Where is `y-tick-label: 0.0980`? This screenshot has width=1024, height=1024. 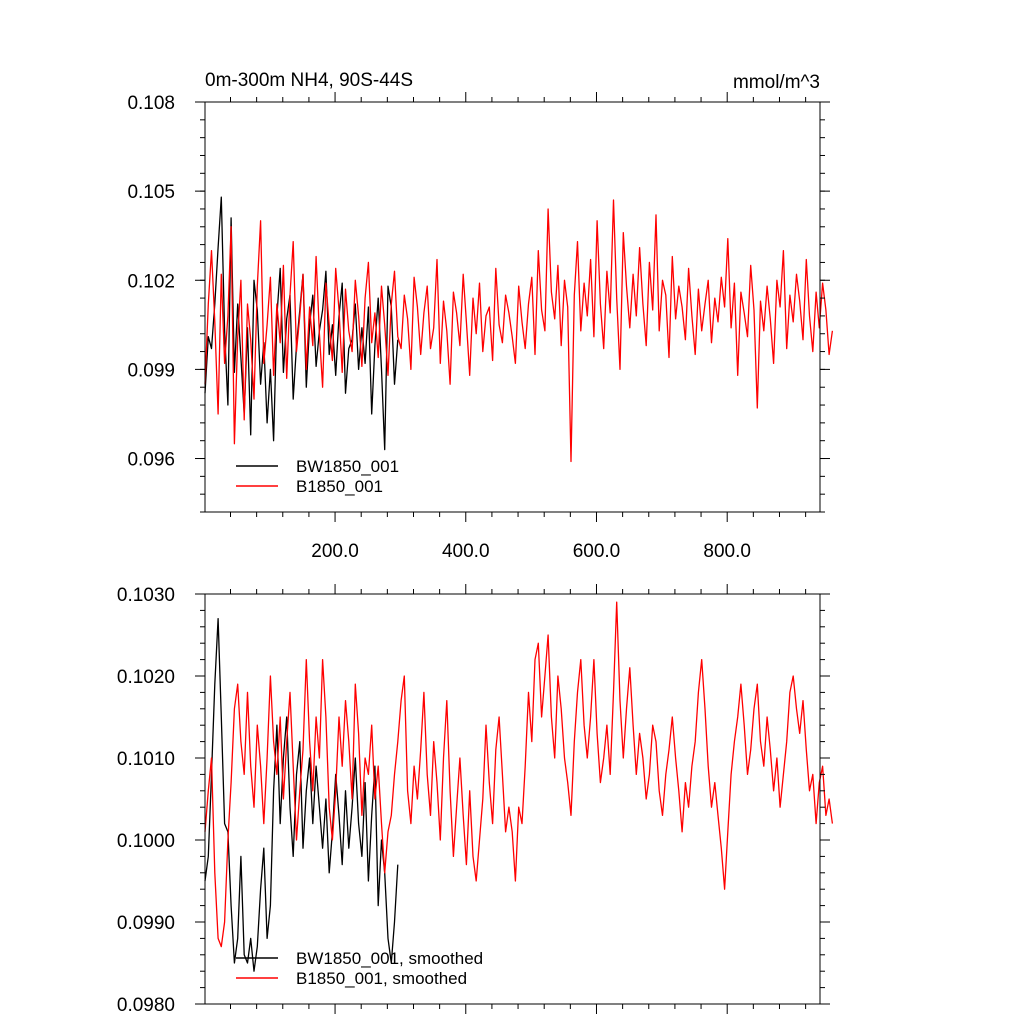 y-tick-label: 0.0980 is located at coordinates (146, 1005).